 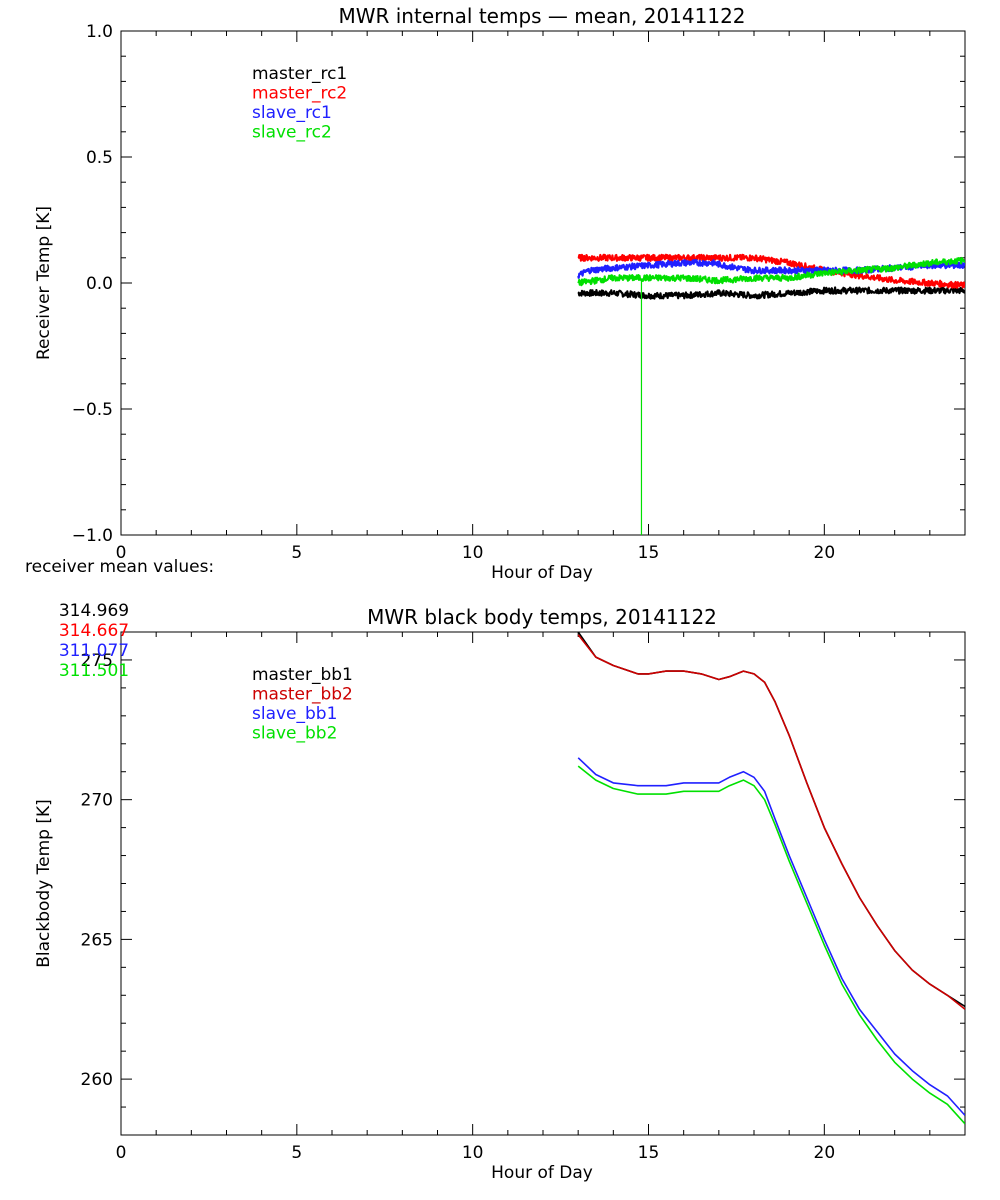 What do you see at coordinates (99, 158) in the screenshot?
I see `y-tick-label: 0.5` at bounding box center [99, 158].